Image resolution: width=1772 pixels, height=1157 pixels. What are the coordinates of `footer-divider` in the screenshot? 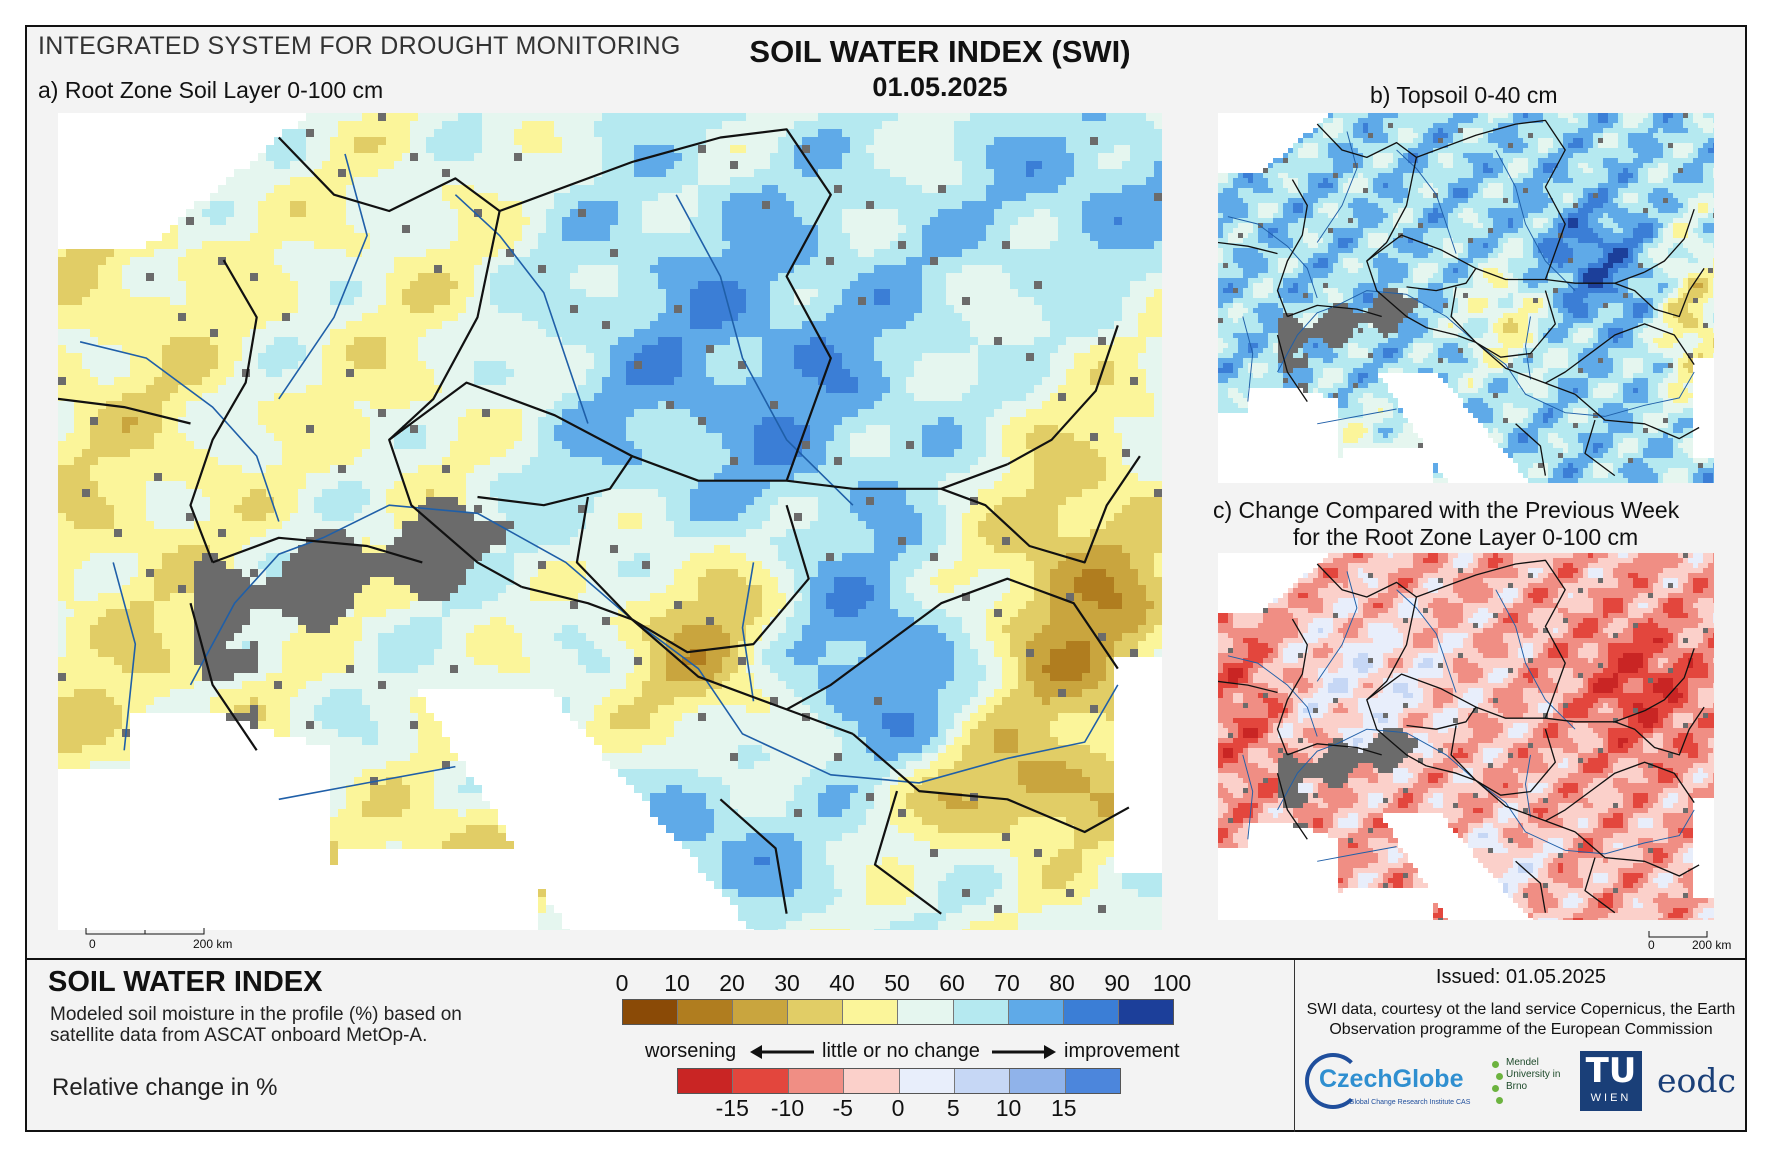 It's located at (1294, 1046).